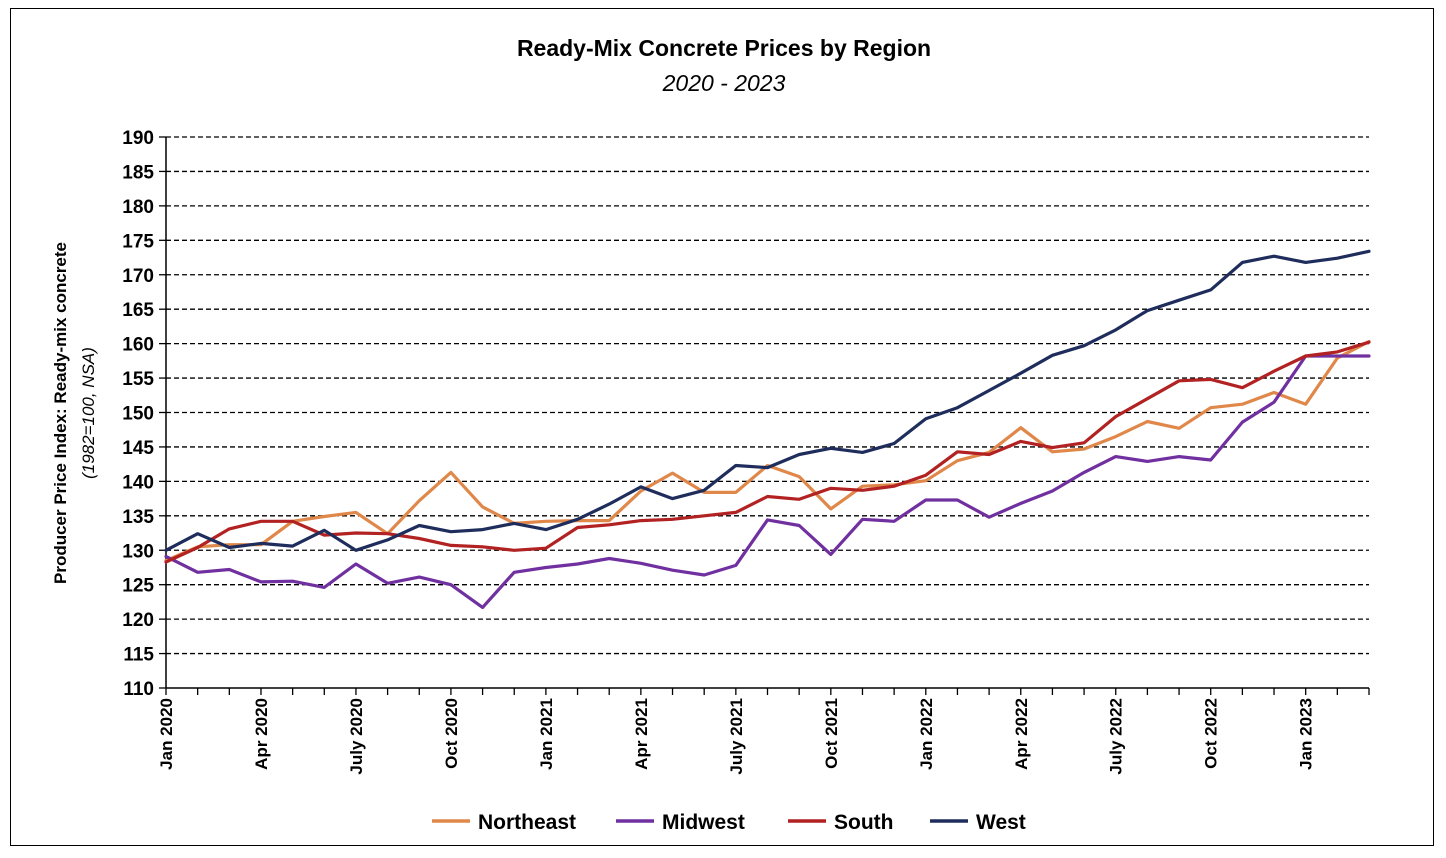 This screenshot has height=858, width=1446. What do you see at coordinates (138, 276) in the screenshot?
I see `y-tick-label: 170` at bounding box center [138, 276].